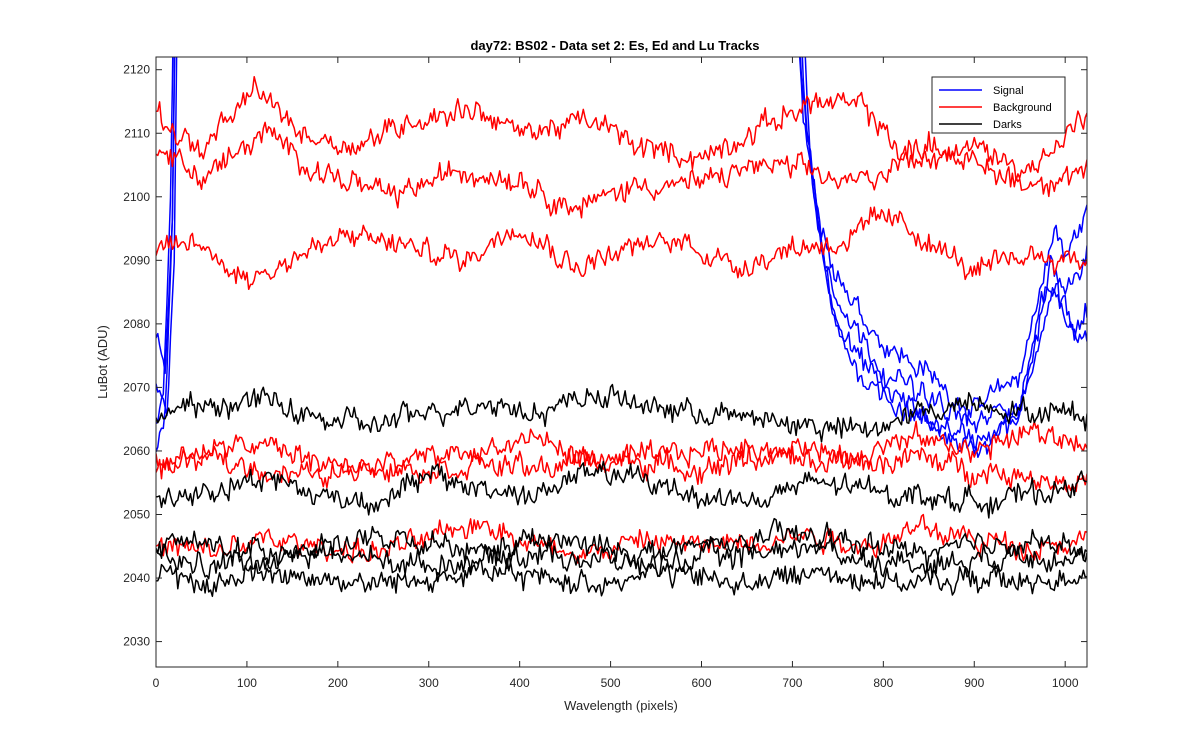  I want to click on legend-label: Signal, so click(1008, 91).